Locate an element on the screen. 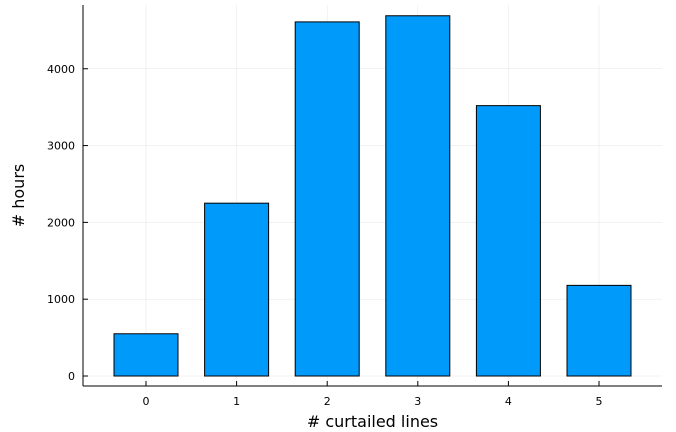 This screenshot has width=676, height=432. y-tick-label: 4000 is located at coordinates (61, 69).